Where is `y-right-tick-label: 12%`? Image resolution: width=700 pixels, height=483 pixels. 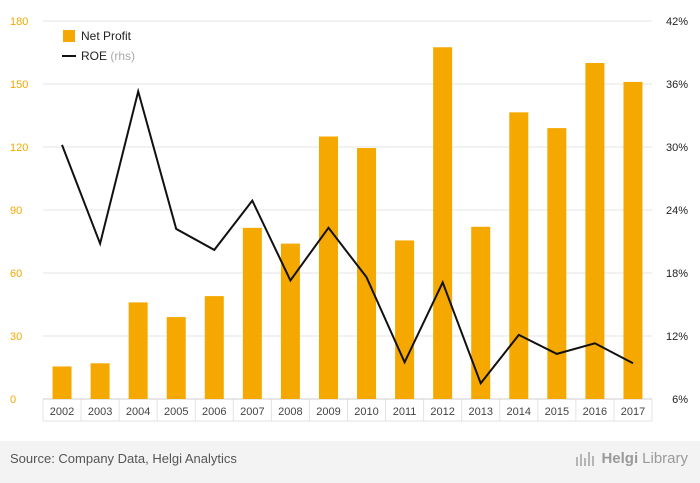 y-right-tick-label: 12% is located at coordinates (677, 337).